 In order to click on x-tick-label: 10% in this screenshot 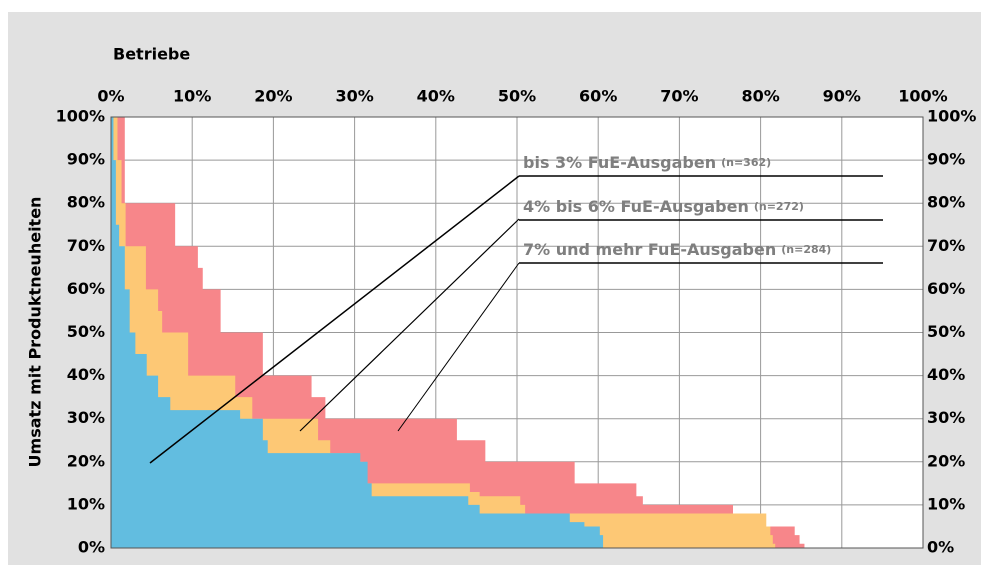, I will do `click(192, 96)`.